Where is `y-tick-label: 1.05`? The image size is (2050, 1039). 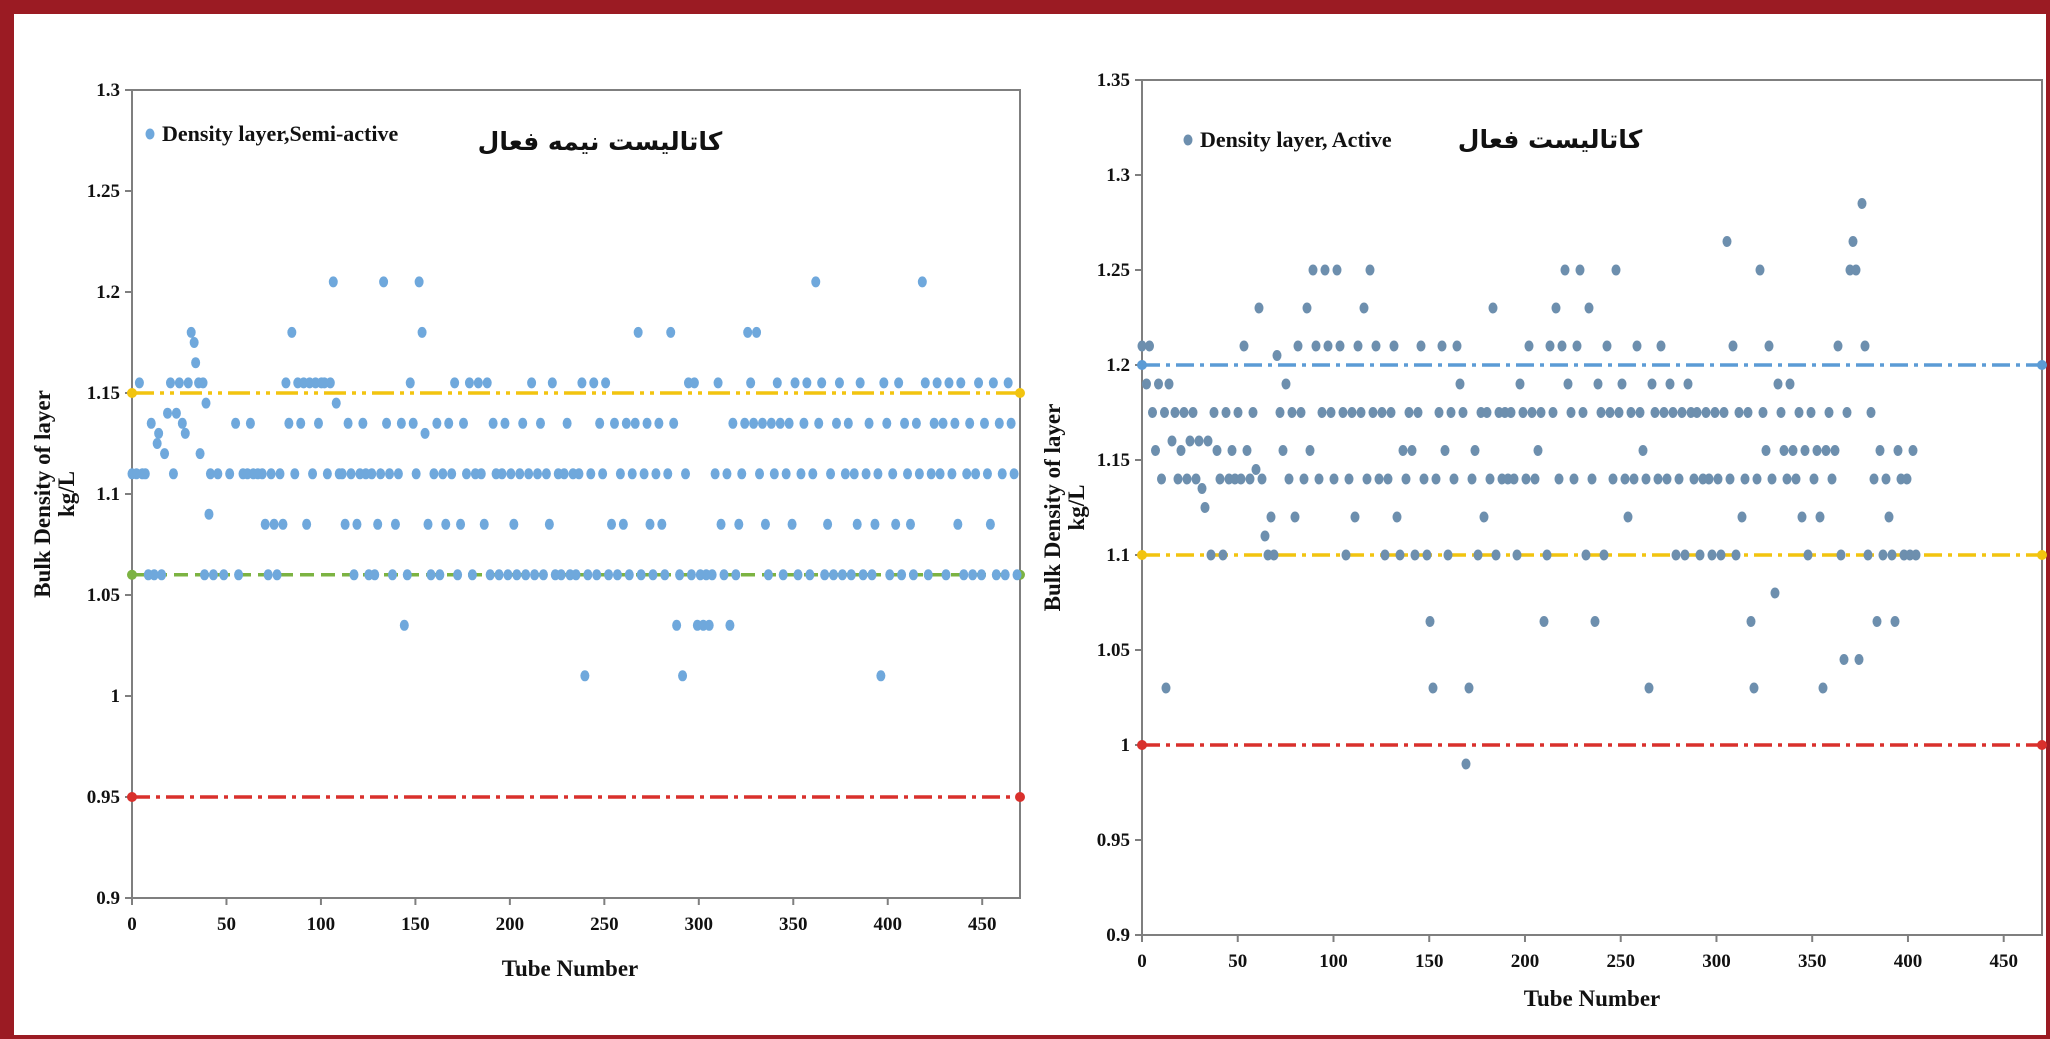 y-tick-label: 1.05 is located at coordinates (1113, 650).